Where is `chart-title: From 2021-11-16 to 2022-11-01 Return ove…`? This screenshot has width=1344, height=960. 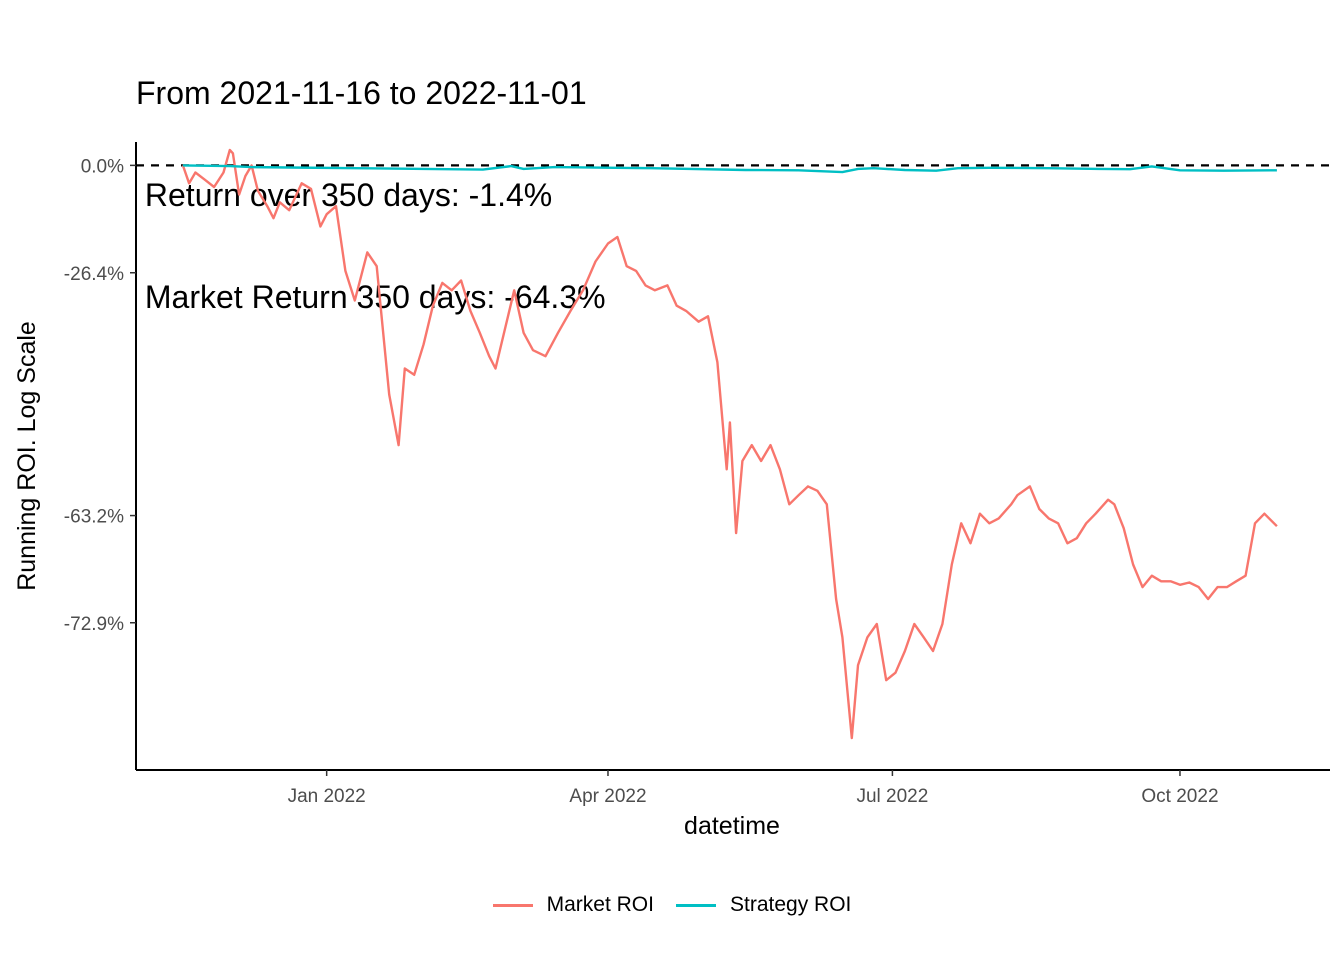
chart-title: From 2021-11-16 to 2022-11-01 Return ove… is located at coordinates (371, 178).